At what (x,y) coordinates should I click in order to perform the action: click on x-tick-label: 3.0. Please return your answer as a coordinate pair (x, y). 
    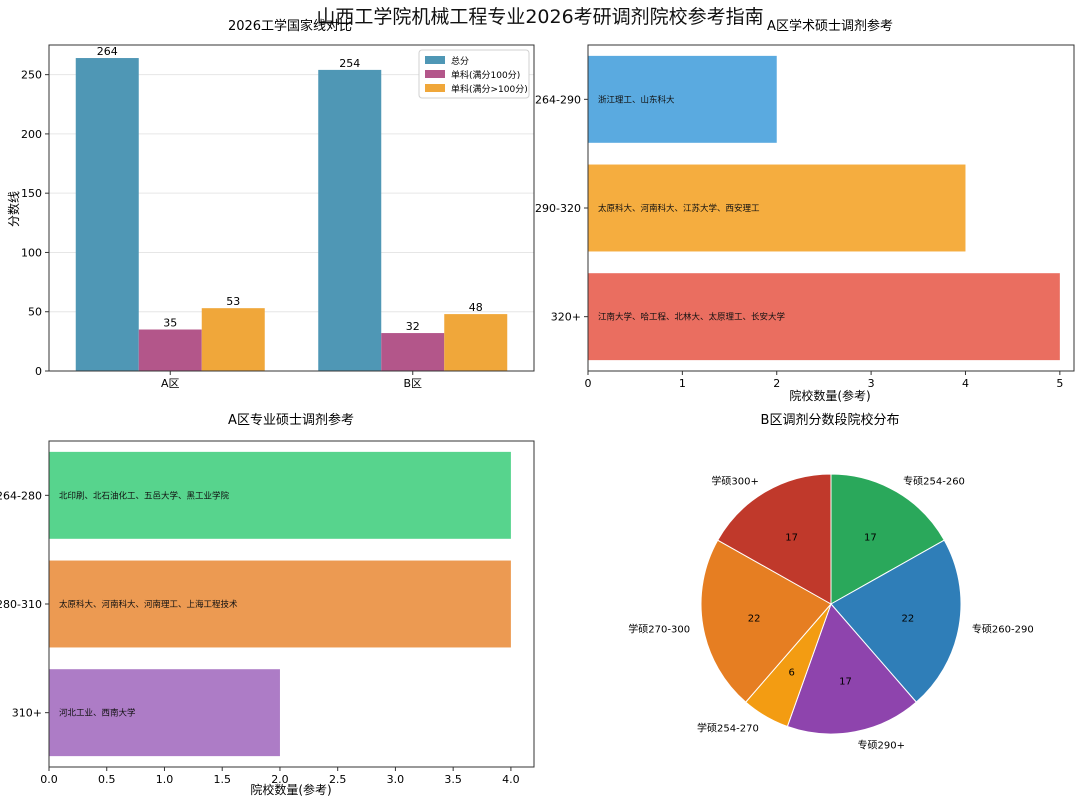
    Looking at the image, I should click on (396, 779).